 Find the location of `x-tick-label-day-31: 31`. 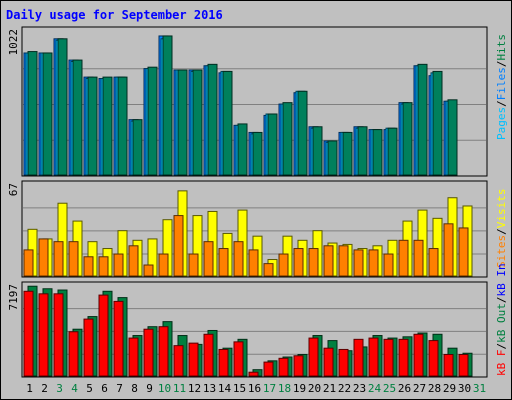

x-tick-label-day-31: 31 is located at coordinates (479, 388).